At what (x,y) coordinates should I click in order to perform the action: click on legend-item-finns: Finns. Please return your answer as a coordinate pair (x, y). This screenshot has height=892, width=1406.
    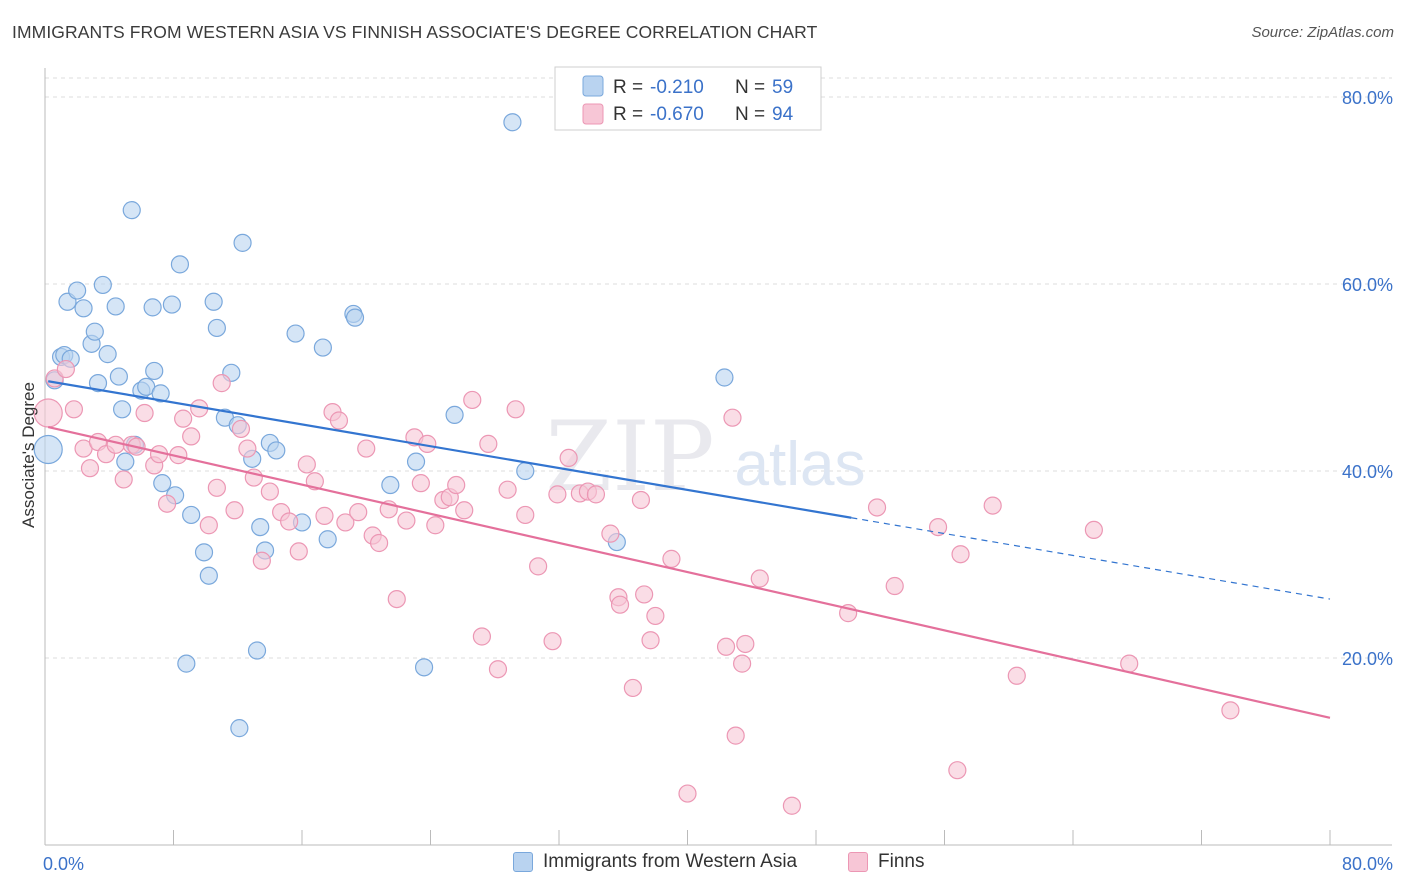
    Looking at the image, I should click on (886, 862).